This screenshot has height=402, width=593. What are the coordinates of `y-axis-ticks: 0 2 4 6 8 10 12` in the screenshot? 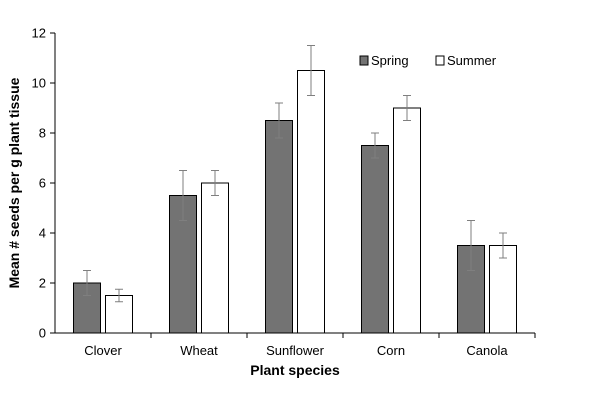 It's located at (43, 183).